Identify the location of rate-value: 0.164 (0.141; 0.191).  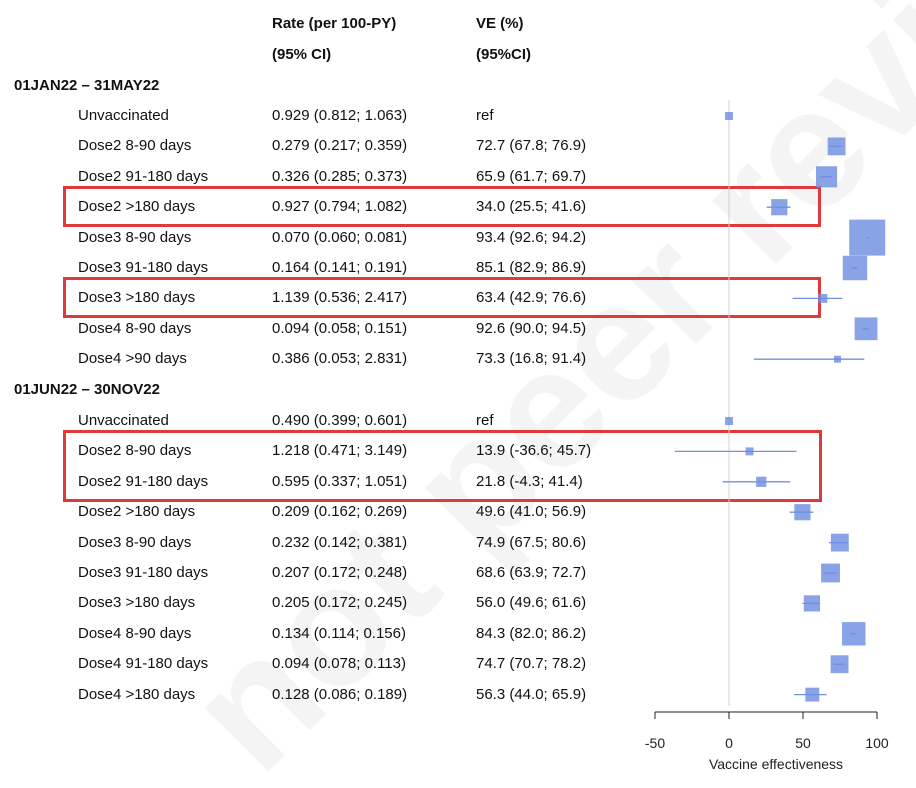
(340, 267).